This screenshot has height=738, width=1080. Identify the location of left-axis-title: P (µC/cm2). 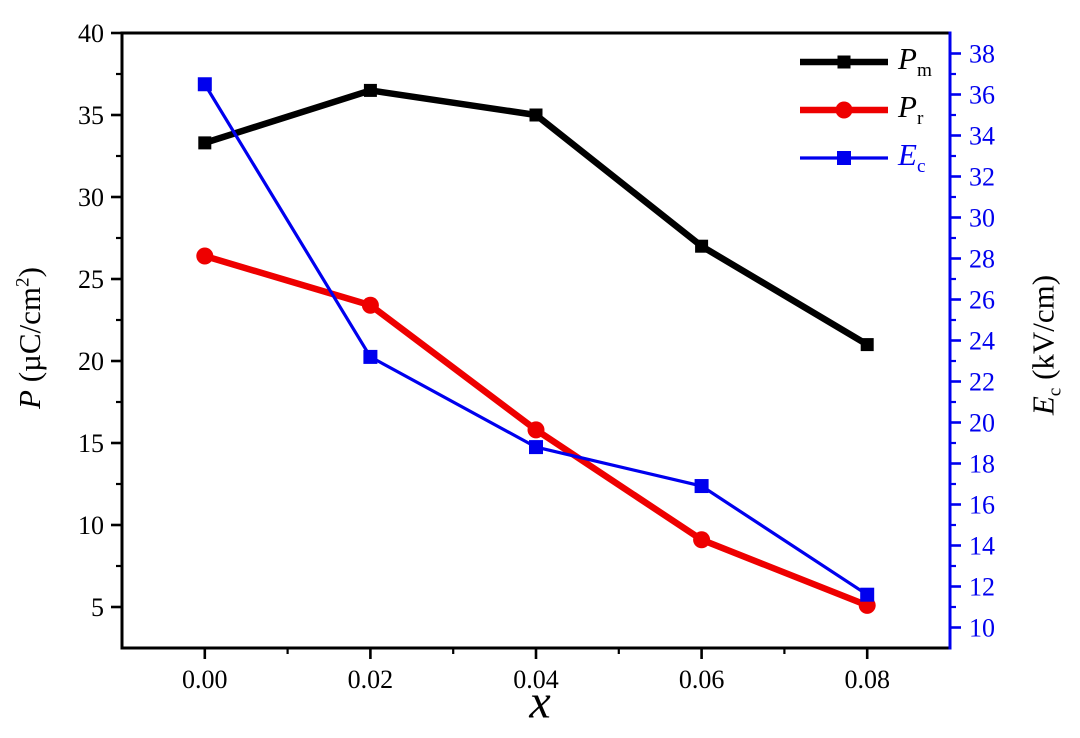
(30, 338).